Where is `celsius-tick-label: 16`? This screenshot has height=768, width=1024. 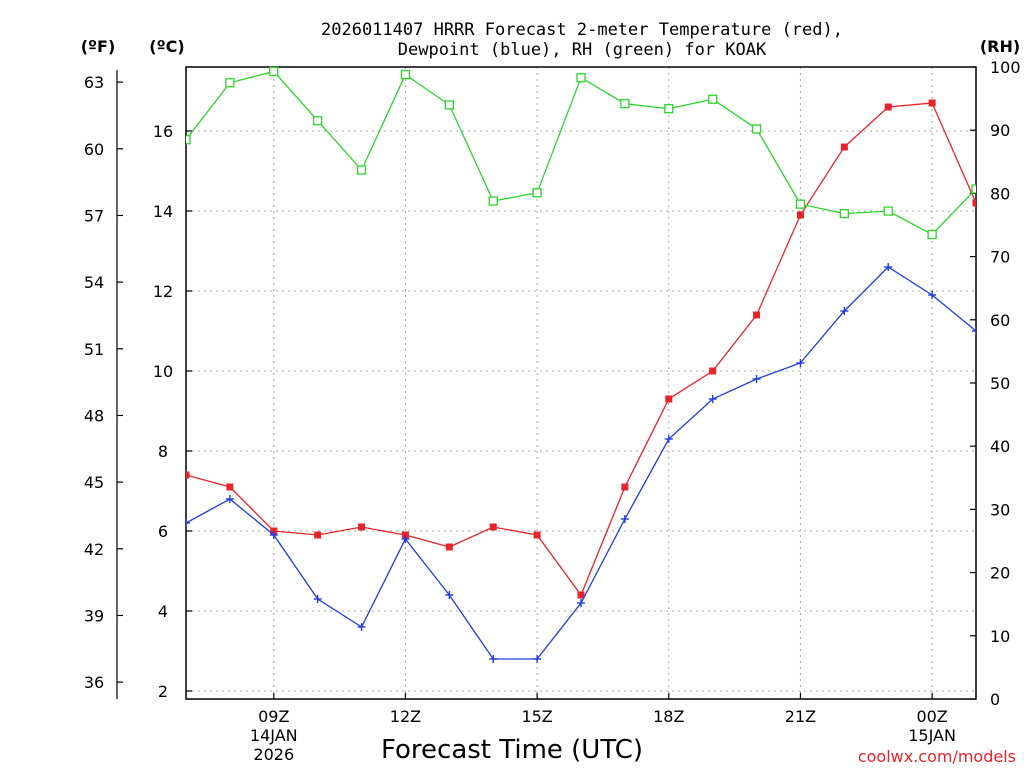
celsius-tick-label: 16 is located at coordinates (163, 131).